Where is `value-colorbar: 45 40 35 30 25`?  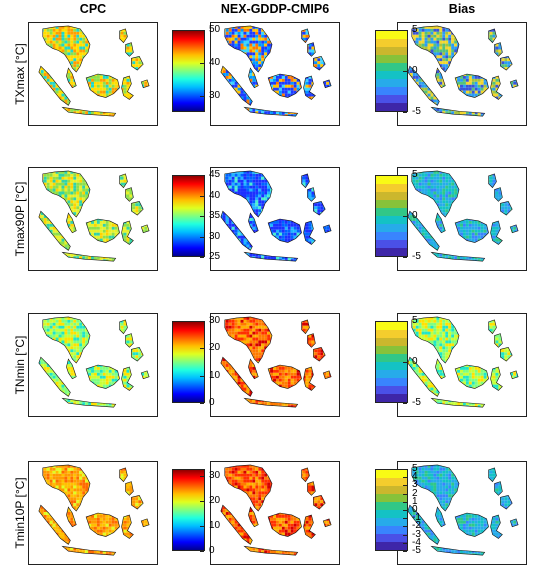
value-colorbar: 45 40 35 30 25 is located at coordinates (196, 216).